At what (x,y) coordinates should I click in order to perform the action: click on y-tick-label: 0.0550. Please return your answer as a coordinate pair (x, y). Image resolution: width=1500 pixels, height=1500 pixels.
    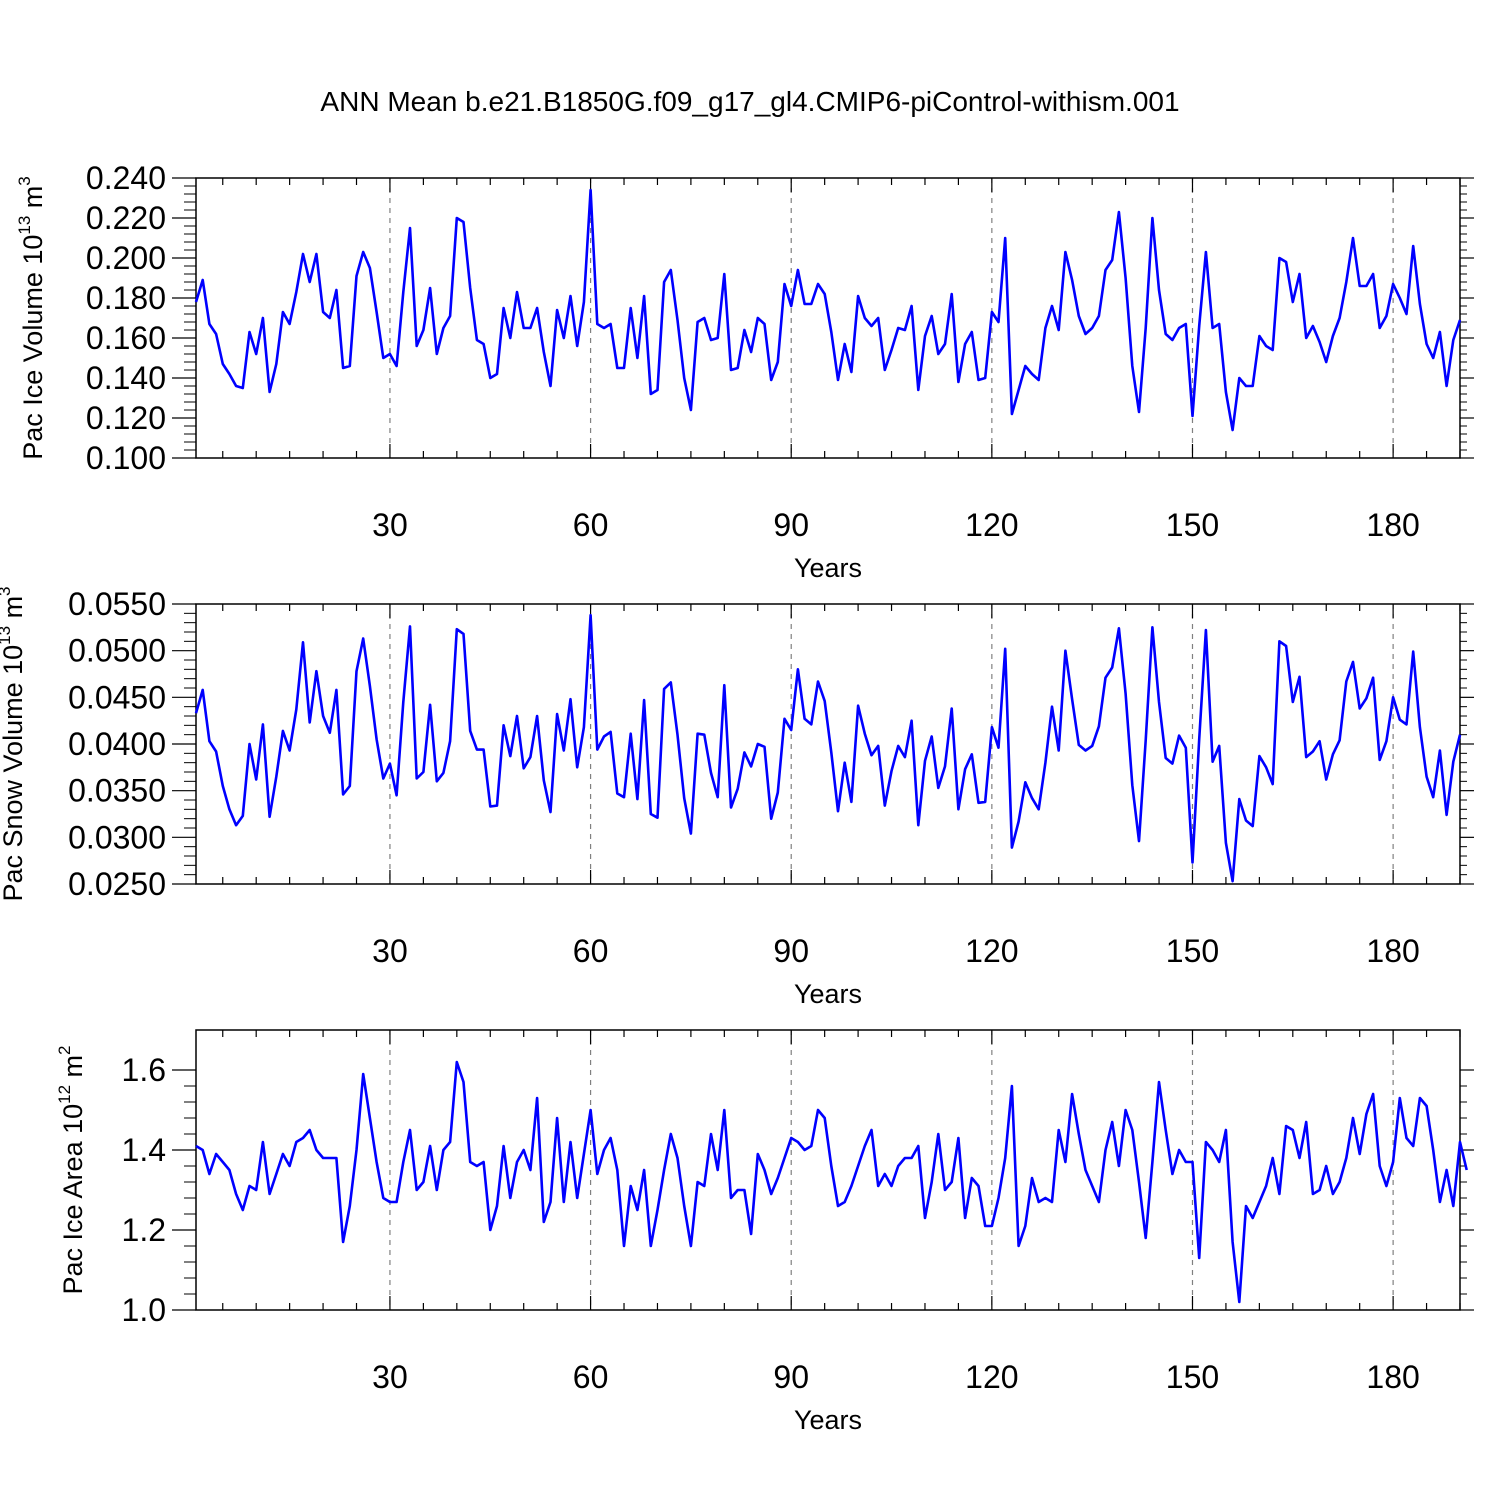
    Looking at the image, I should click on (117, 604).